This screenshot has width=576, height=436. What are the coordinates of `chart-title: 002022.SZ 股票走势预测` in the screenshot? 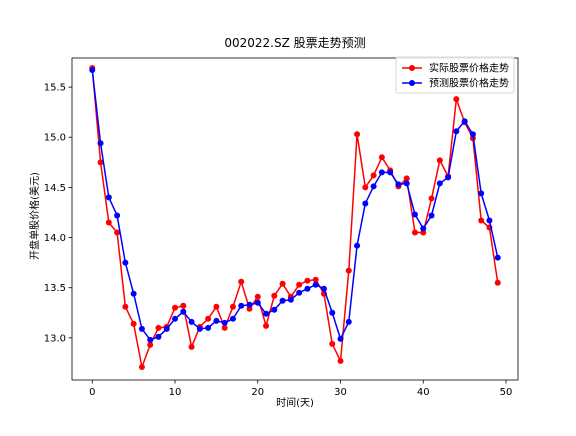 It's located at (294, 43).